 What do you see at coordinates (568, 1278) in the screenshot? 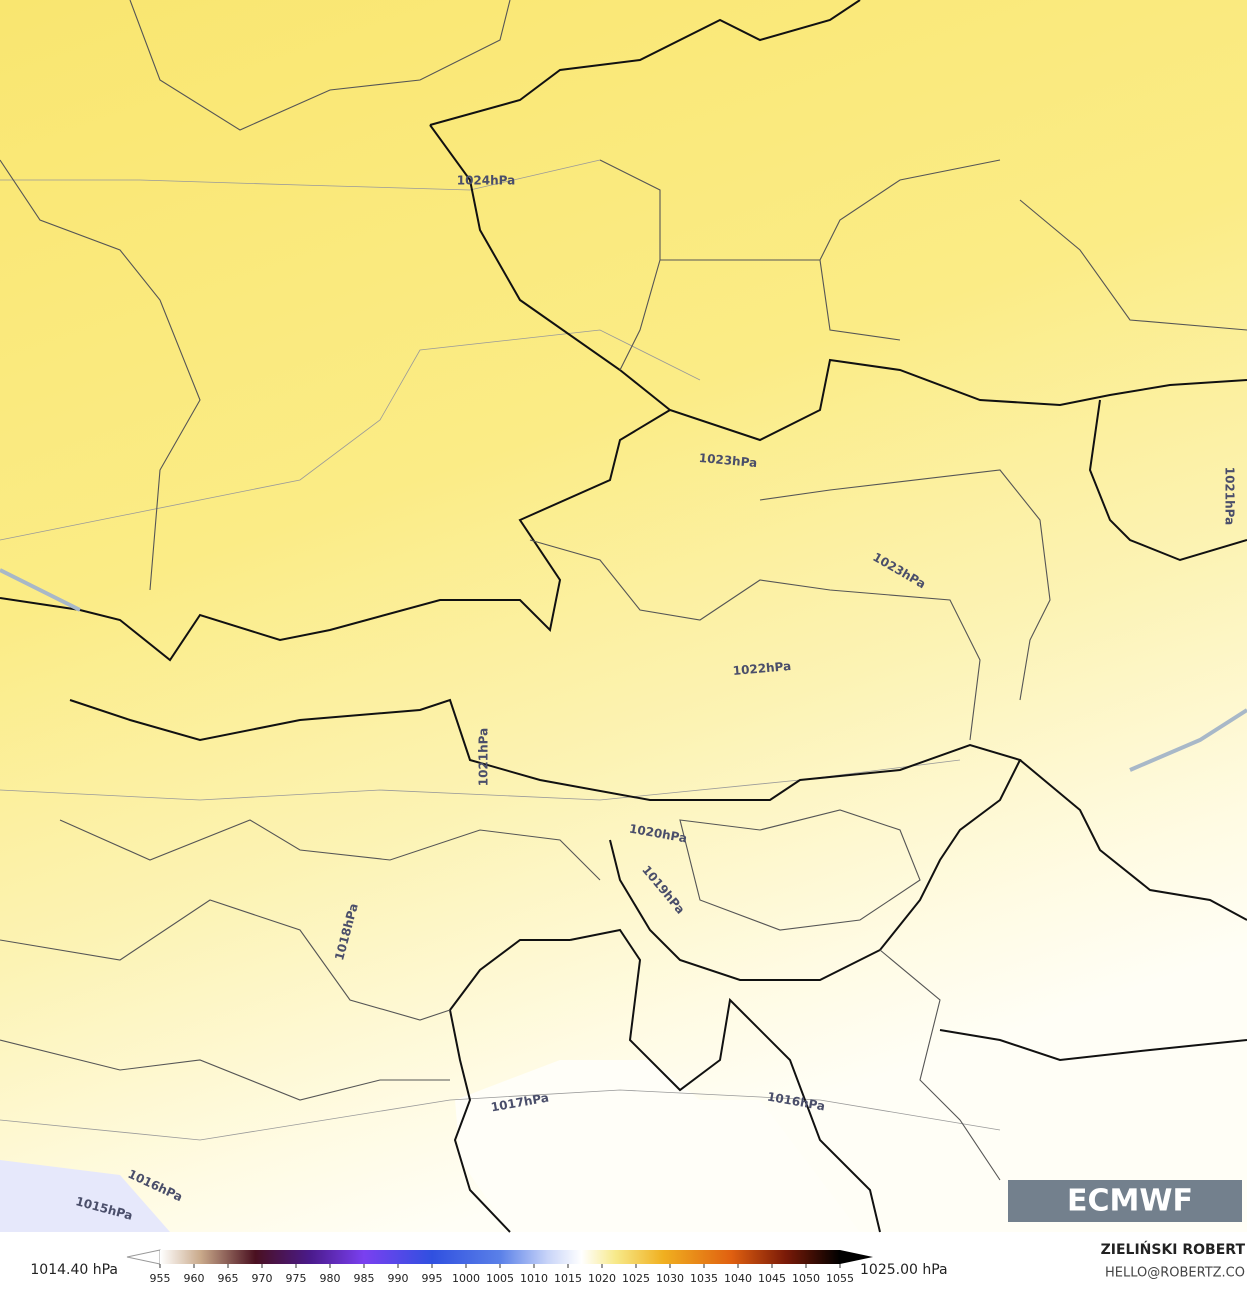
I see `colorbar-tick-label: 1015` at bounding box center [568, 1278].